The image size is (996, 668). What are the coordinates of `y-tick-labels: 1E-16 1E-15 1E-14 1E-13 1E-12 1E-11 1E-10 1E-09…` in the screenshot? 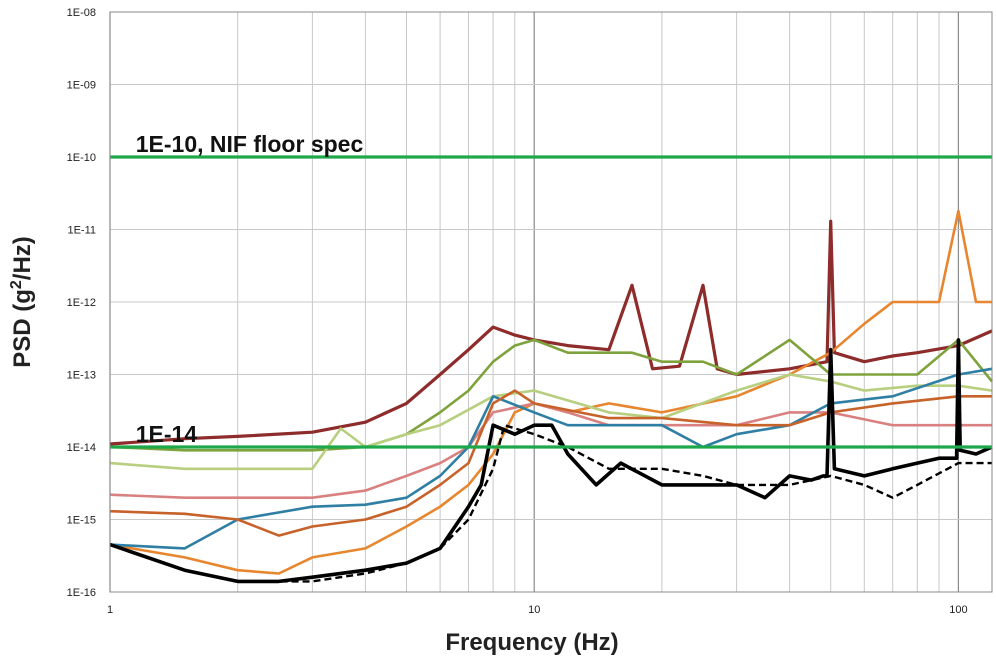 It's located at (81, 303).